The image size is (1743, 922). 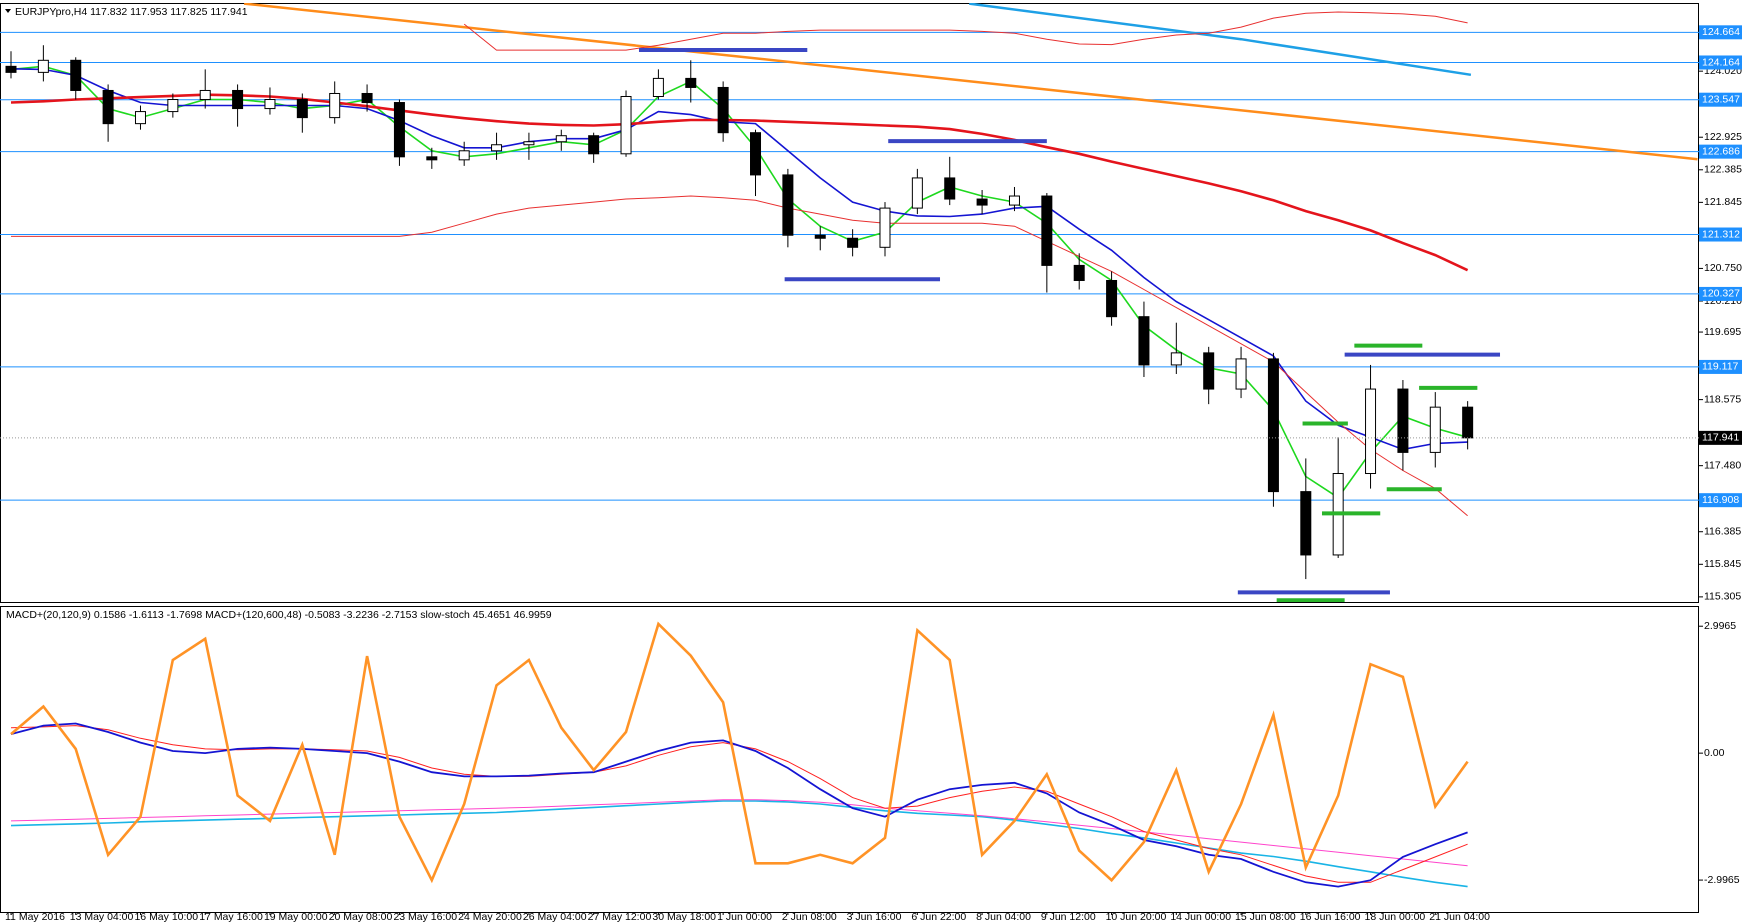 I want to click on x-tick-label: 26 May 04:00, so click(x=555, y=916).